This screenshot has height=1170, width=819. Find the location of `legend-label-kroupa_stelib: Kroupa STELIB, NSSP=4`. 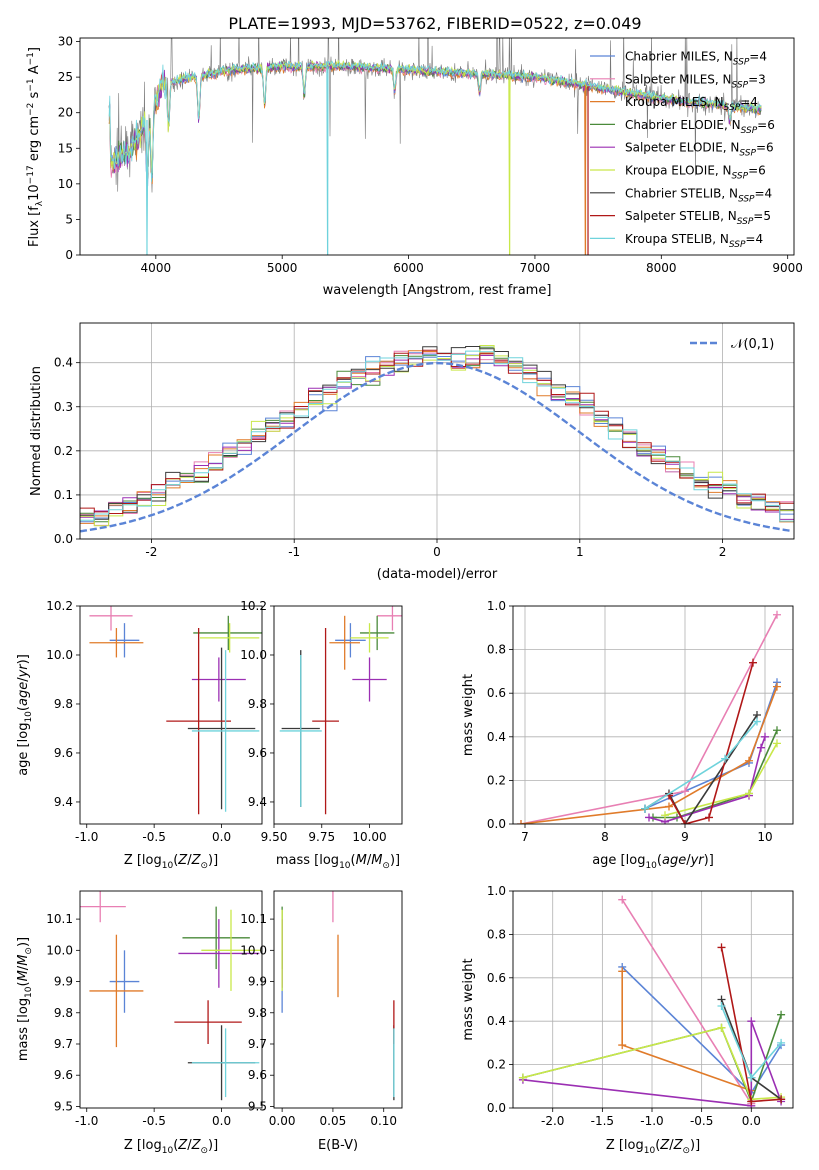

legend-label-kroupa_stelib: Kroupa STELIB, NSSP=4 is located at coordinates (694, 241).